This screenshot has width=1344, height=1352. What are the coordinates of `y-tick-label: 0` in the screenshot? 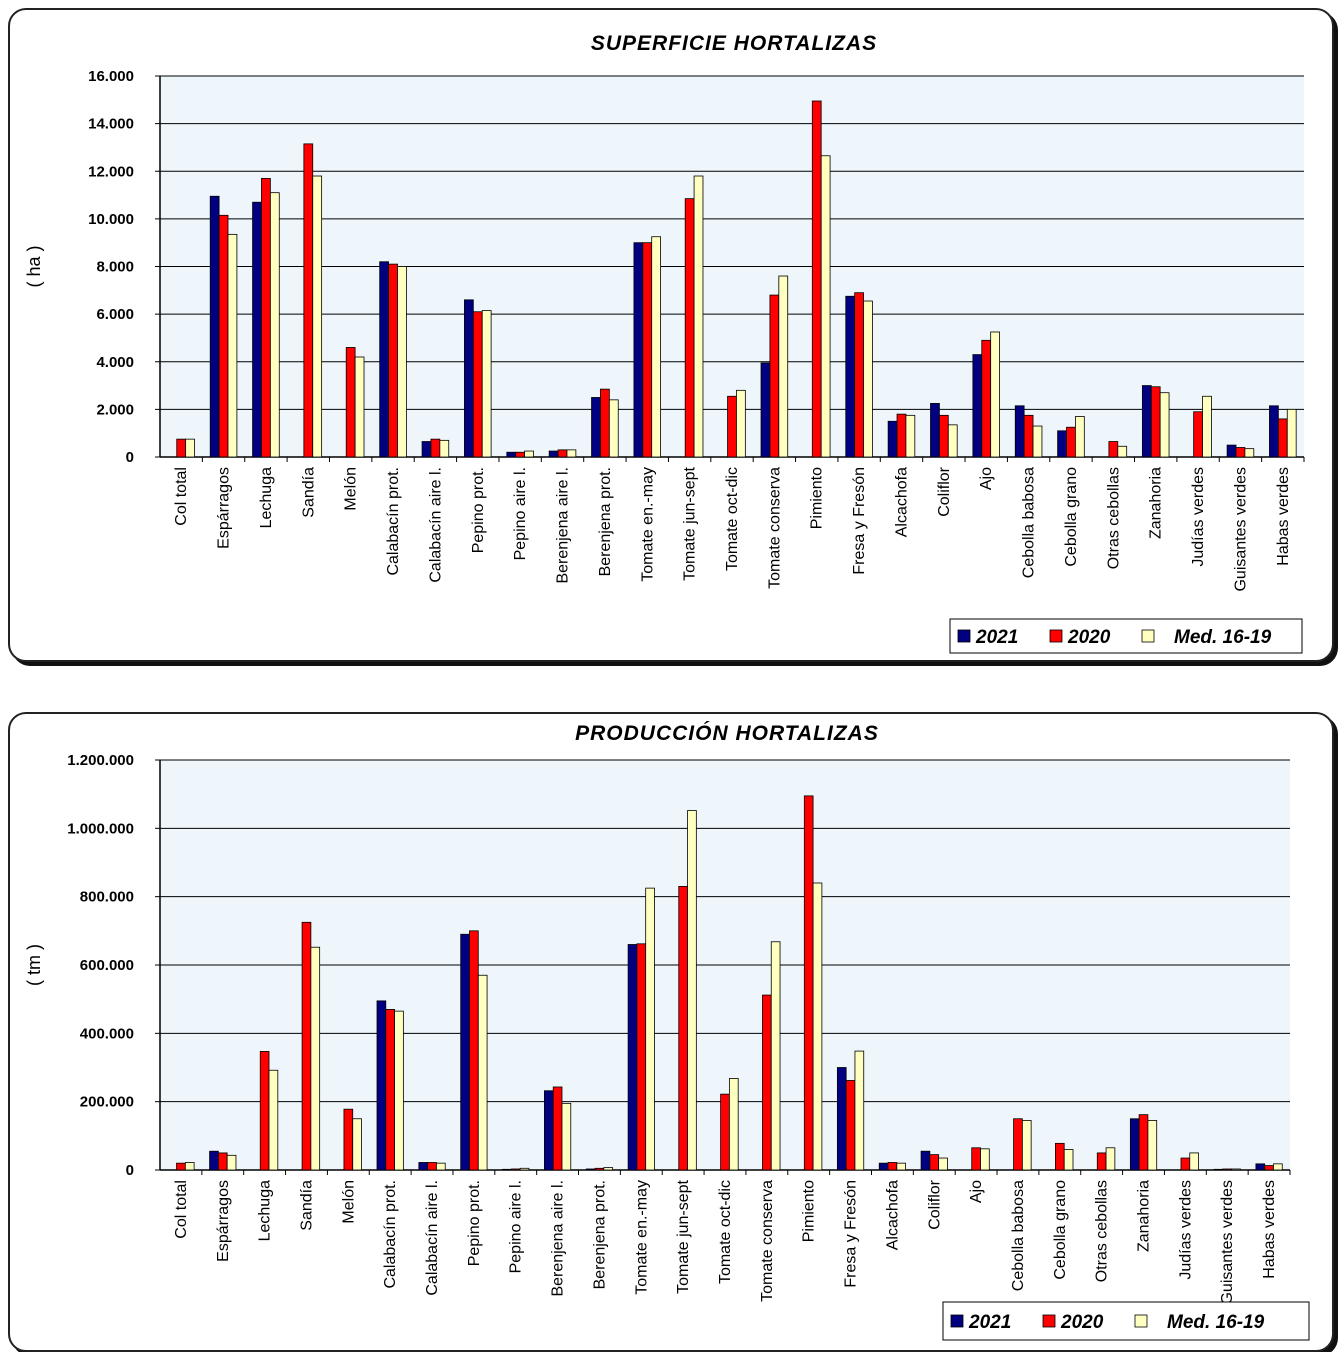 It's located at (130, 1170).